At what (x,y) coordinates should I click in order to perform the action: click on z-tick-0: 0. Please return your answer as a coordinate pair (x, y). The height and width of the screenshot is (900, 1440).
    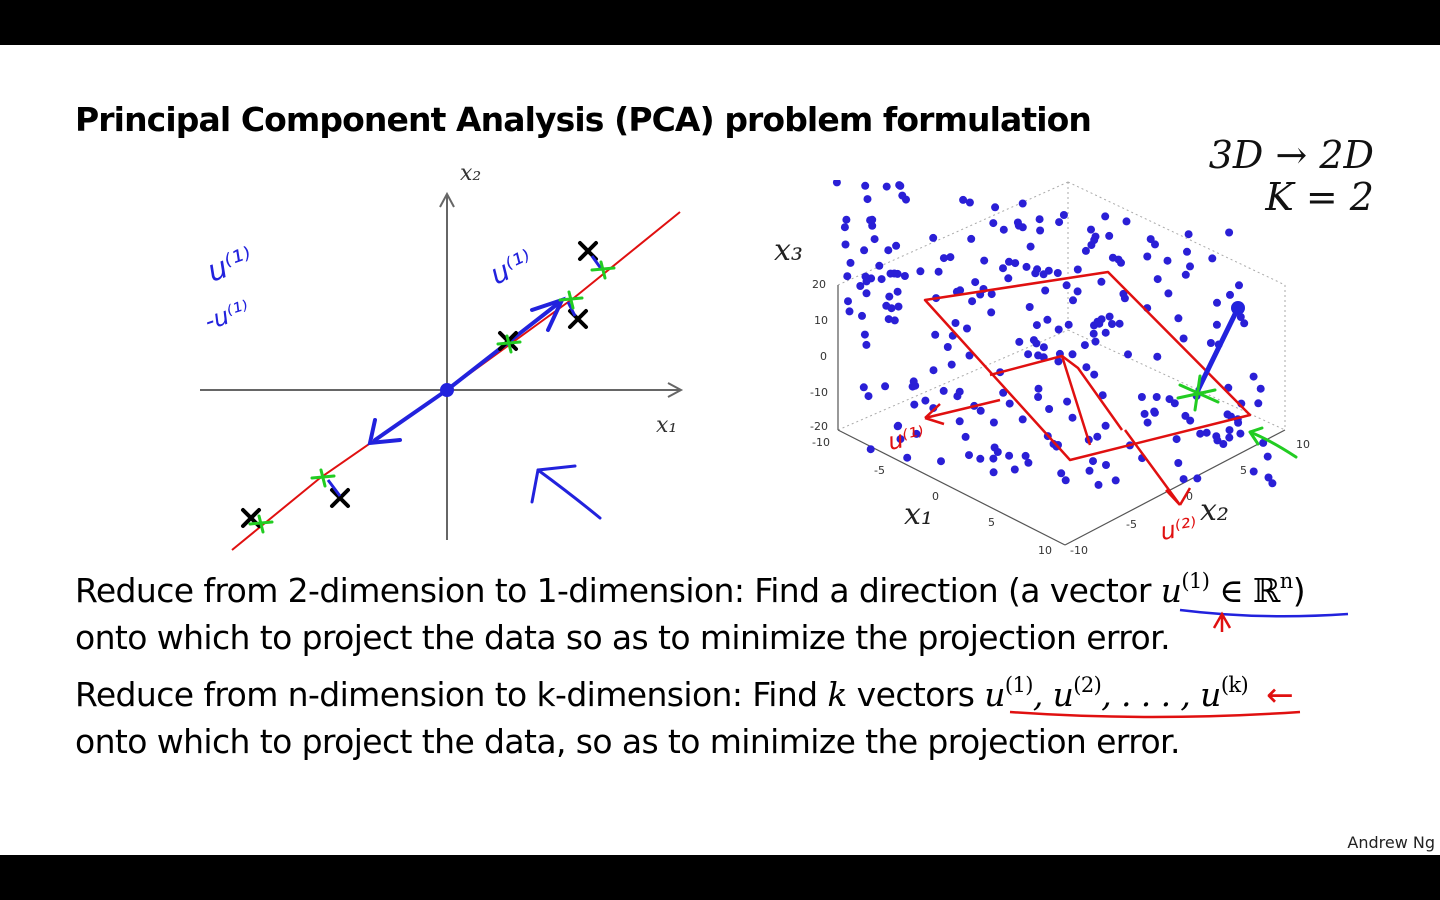
    Looking at the image, I should click on (823, 356).